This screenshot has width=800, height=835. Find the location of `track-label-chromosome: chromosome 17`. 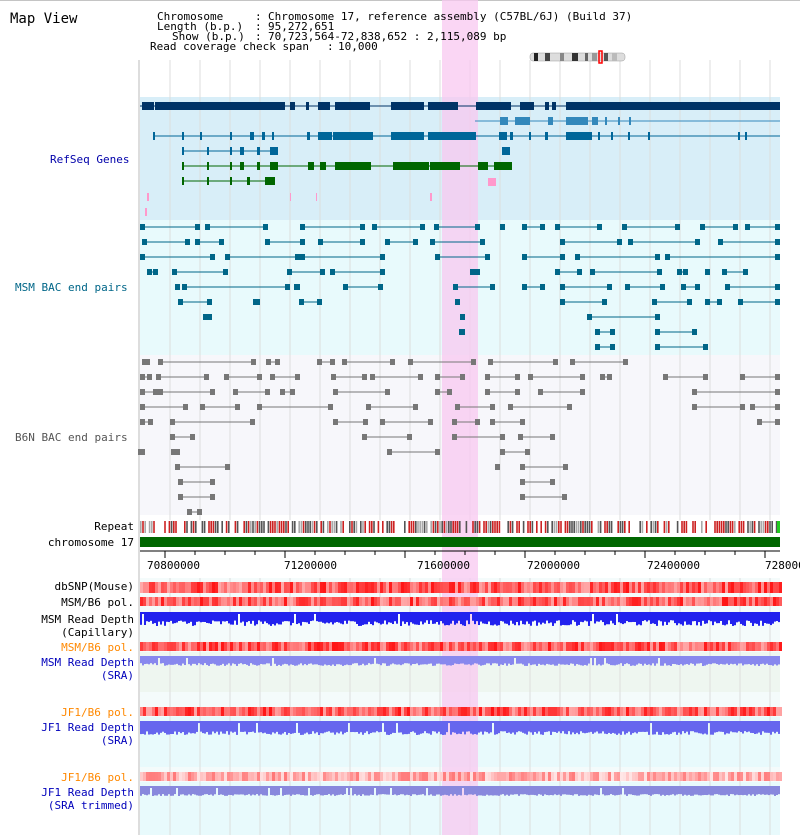

track-label-chromosome: chromosome 17 is located at coordinates (90, 542).